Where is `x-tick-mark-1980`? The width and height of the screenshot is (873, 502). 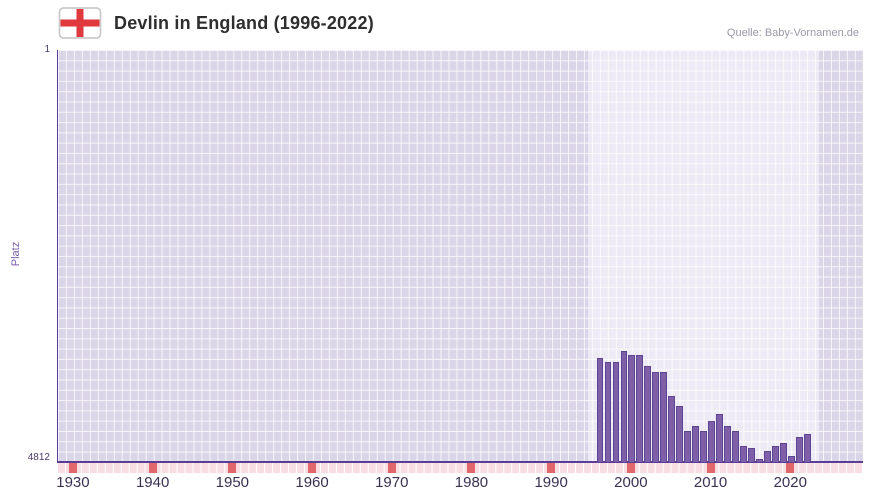
x-tick-mark-1980 is located at coordinates (471, 468).